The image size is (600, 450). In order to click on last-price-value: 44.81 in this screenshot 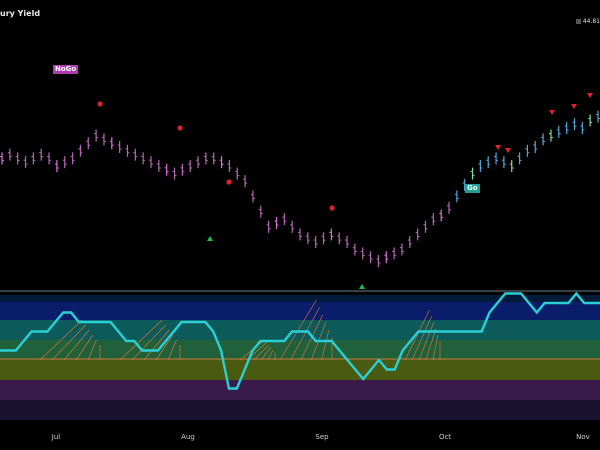, I will do `click(591, 21)`.